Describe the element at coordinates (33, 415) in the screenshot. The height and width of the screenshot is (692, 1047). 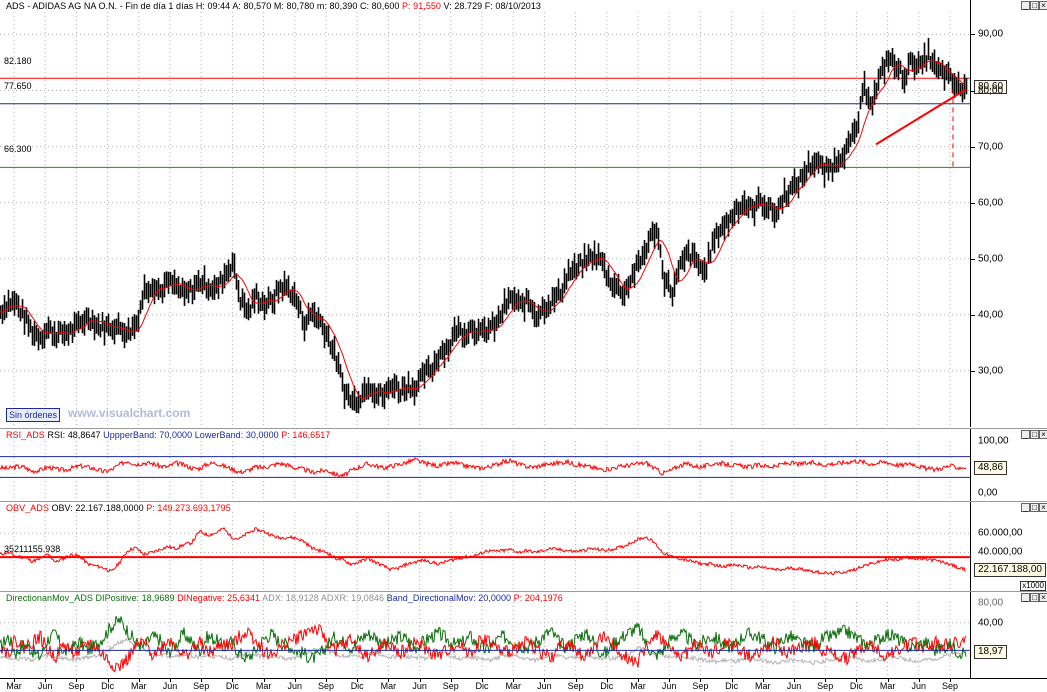
I see `orders-badge: Sin órdenes` at that location.